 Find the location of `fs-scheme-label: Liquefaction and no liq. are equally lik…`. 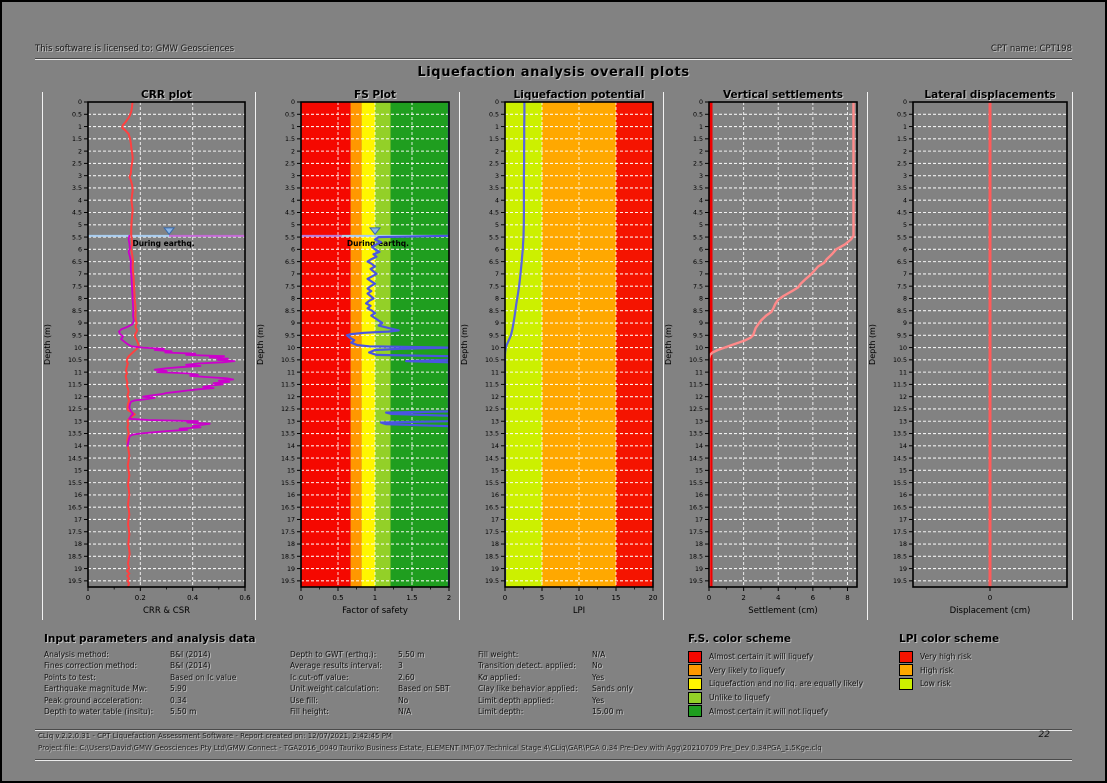

fs-scheme-label: Liquefaction and no liq. are equally lik… is located at coordinates (786, 684).